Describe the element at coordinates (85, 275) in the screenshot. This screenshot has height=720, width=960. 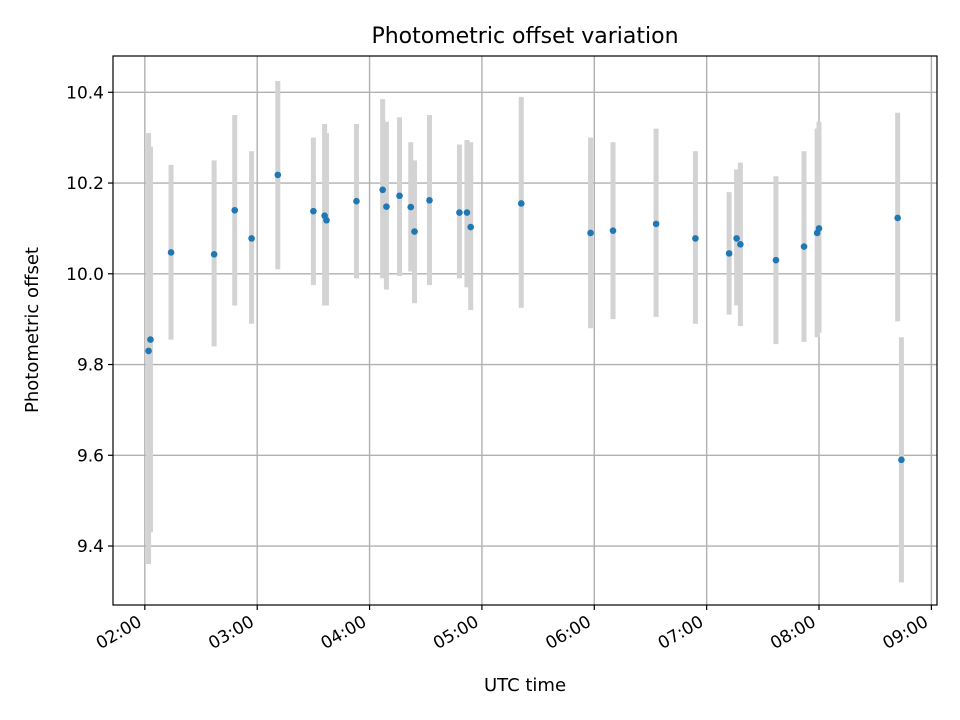
I see `y-tick-label: 10.0` at that location.